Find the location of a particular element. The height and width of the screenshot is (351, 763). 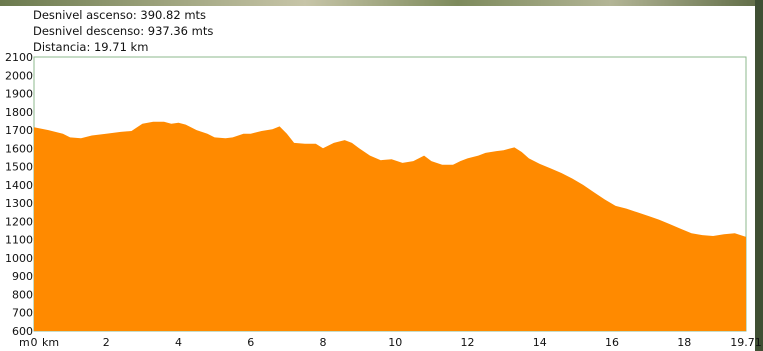

y-tick-label: 1400 is located at coordinates (19, 185).